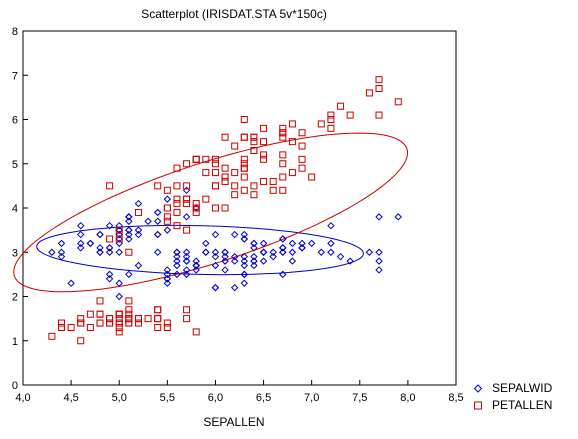 This screenshot has height=439, width=578. What do you see at coordinates (15, 298) in the screenshot?
I see `y-tick-label: 2` at bounding box center [15, 298].